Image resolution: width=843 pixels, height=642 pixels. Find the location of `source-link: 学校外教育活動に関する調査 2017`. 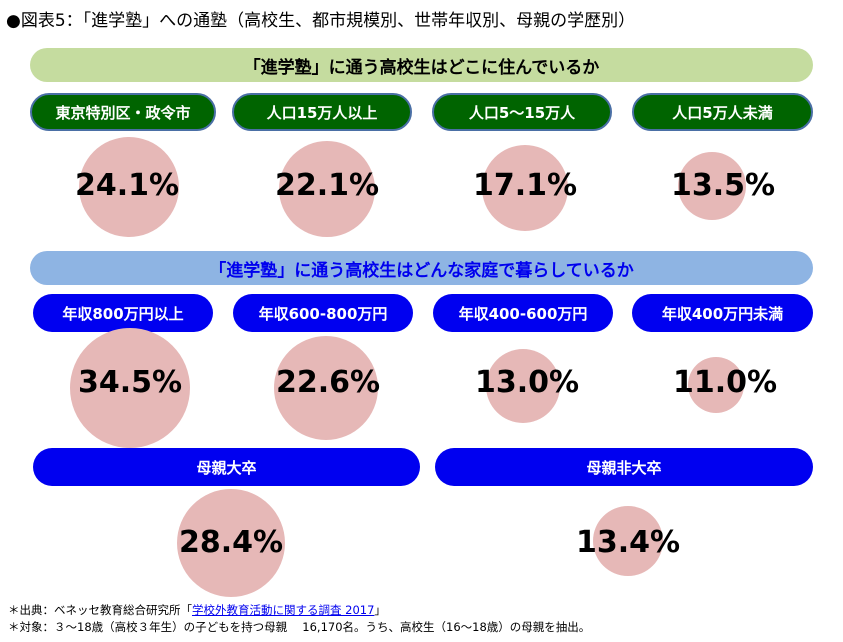

source-link: 学校外教育活動に関する調査 2017 is located at coordinates (283, 610).